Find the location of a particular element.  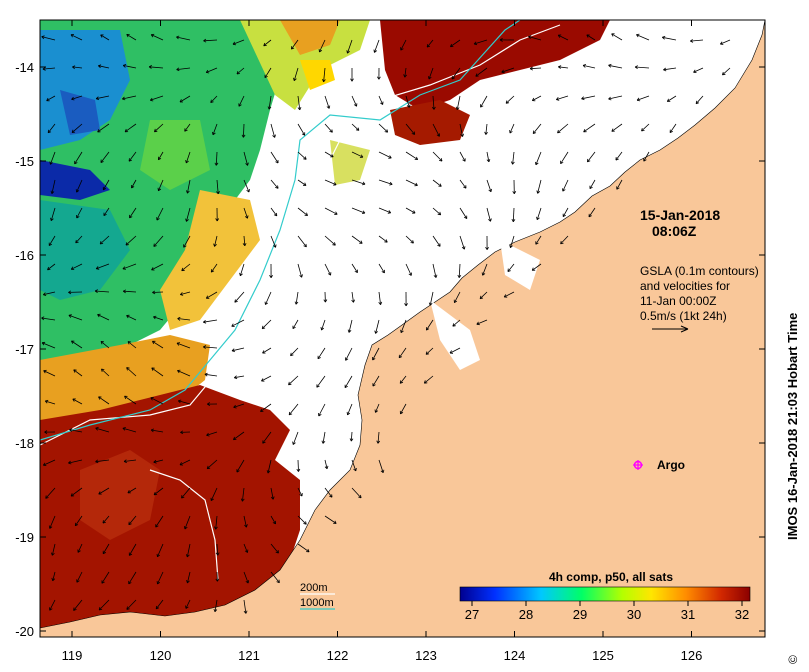

timestamp-date: 15-Jan-2018 is located at coordinates (680, 215).